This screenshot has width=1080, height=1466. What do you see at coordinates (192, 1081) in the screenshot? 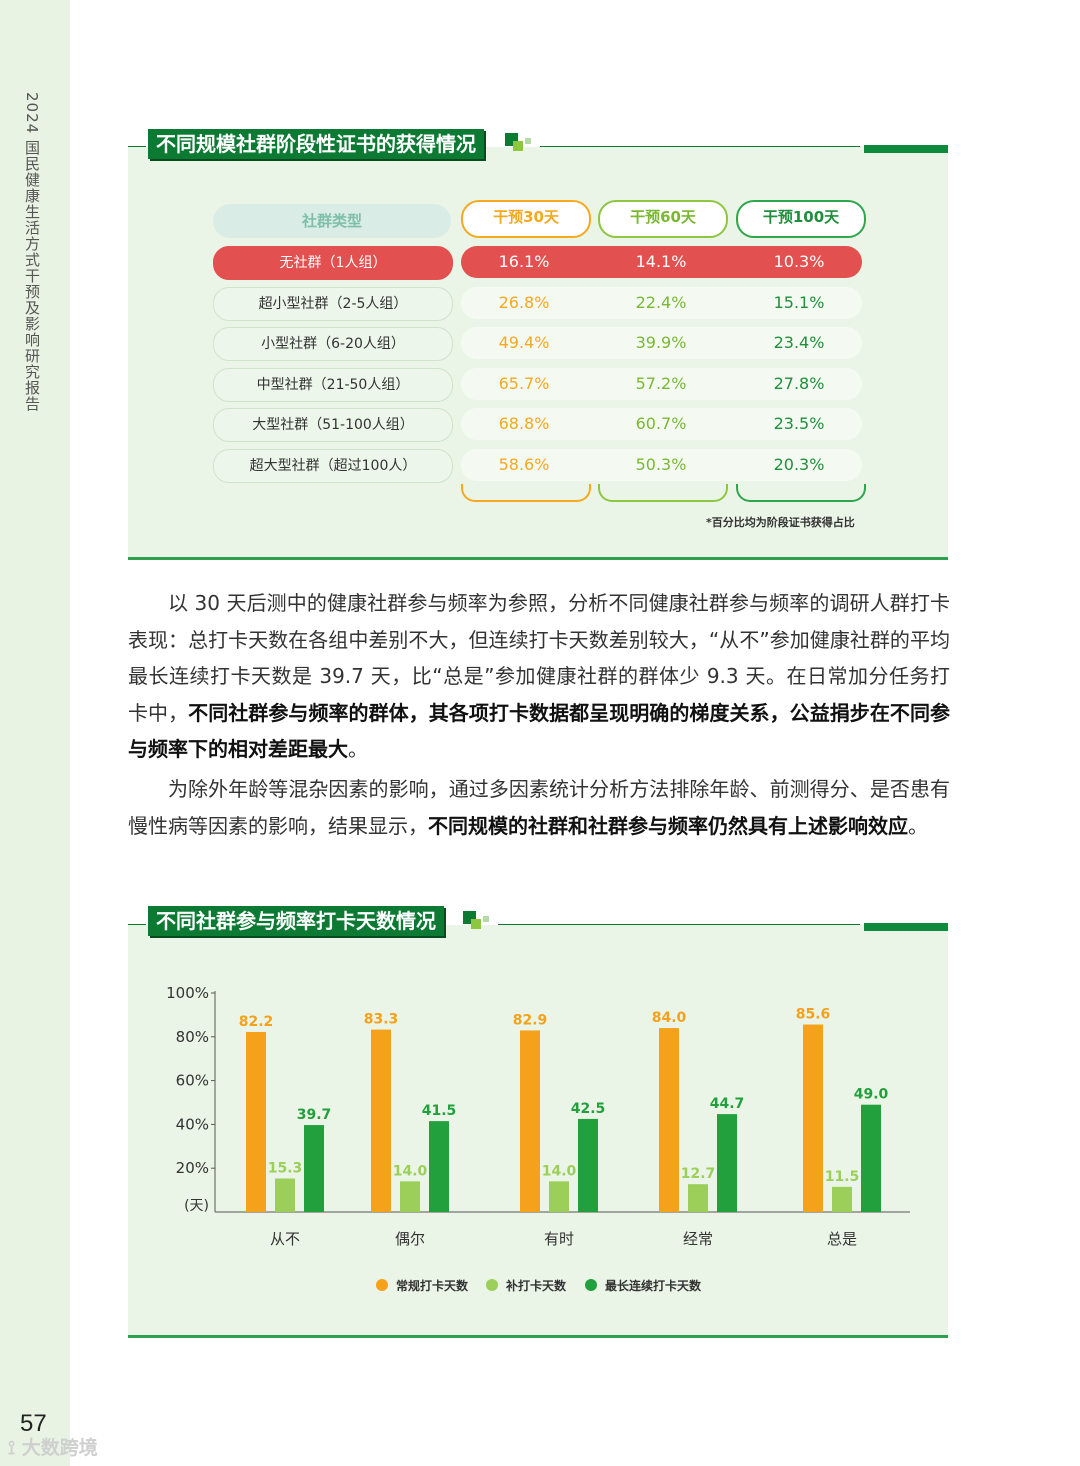
I see `y-tick-label: 60%` at bounding box center [192, 1081].